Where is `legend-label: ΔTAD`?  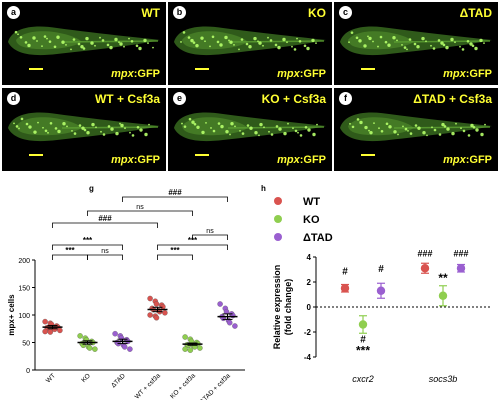 legend-label: ΔTAD is located at coordinates (318, 238).